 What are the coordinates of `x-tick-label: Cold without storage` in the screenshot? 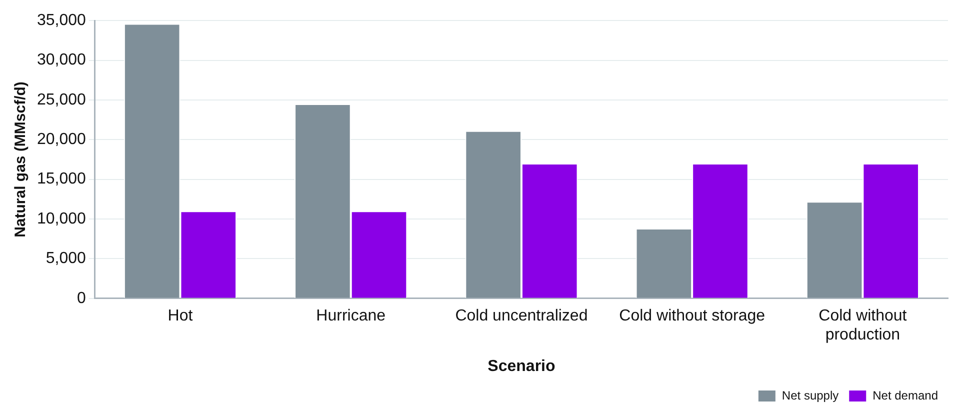 It's located at (692, 315).